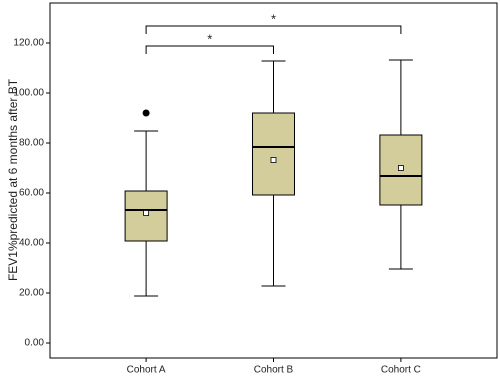 This screenshot has width=500, height=376. Describe the element at coordinates (28, 43) in the screenshot. I see `y-tick-label: 120.00` at that location.